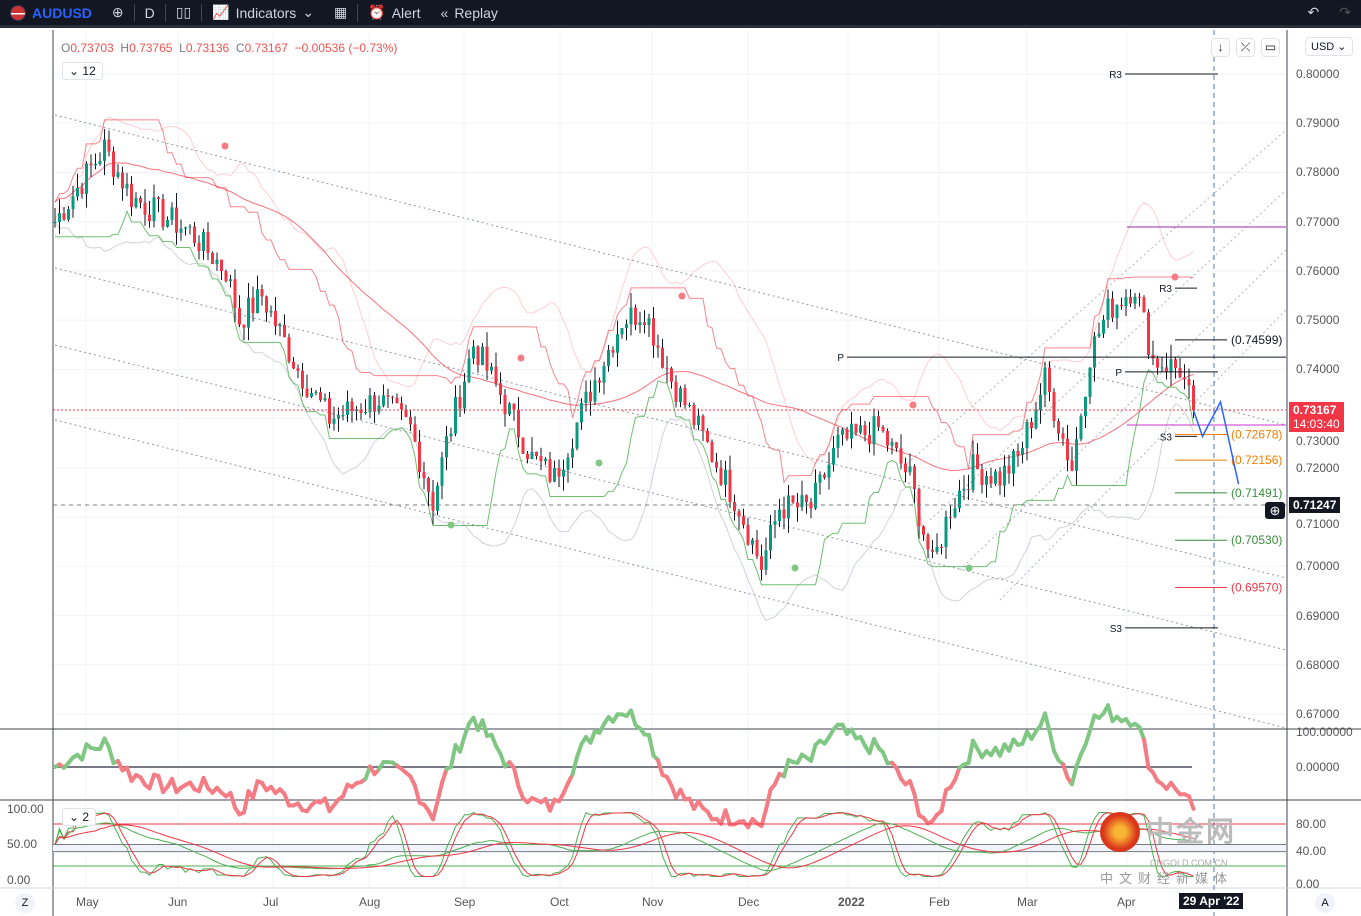 This screenshot has width=1361, height=916. What do you see at coordinates (117, 12) in the screenshot?
I see `compare-plus-icon: ⊕` at bounding box center [117, 12].